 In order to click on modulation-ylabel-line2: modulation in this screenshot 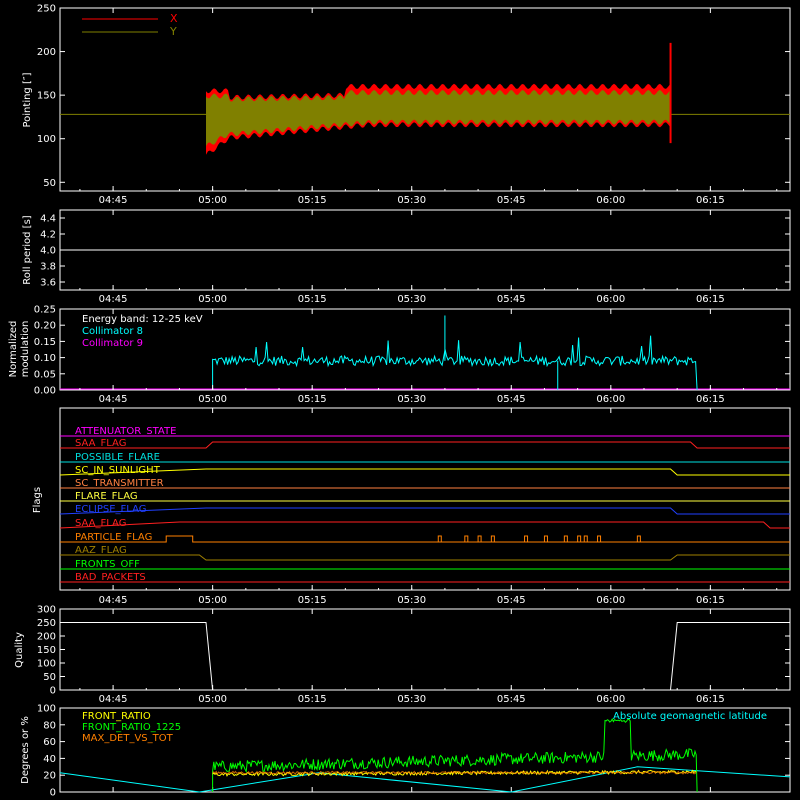, I will do `click(25, 349)`.